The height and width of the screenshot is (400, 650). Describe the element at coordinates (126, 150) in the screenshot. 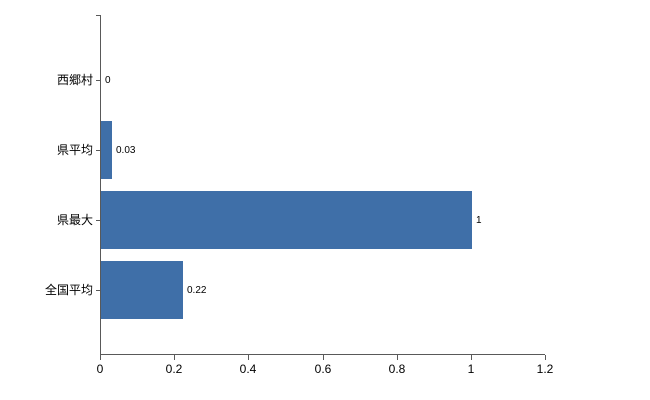

I see `value-label-1: 0.03` at that location.